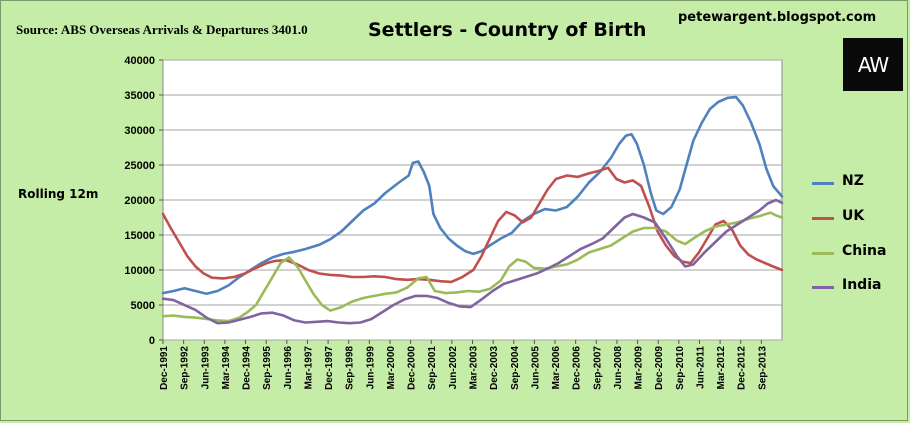 The width and height of the screenshot is (910, 423). I want to click on x-tick-label: Sep-1992, so click(185, 368).